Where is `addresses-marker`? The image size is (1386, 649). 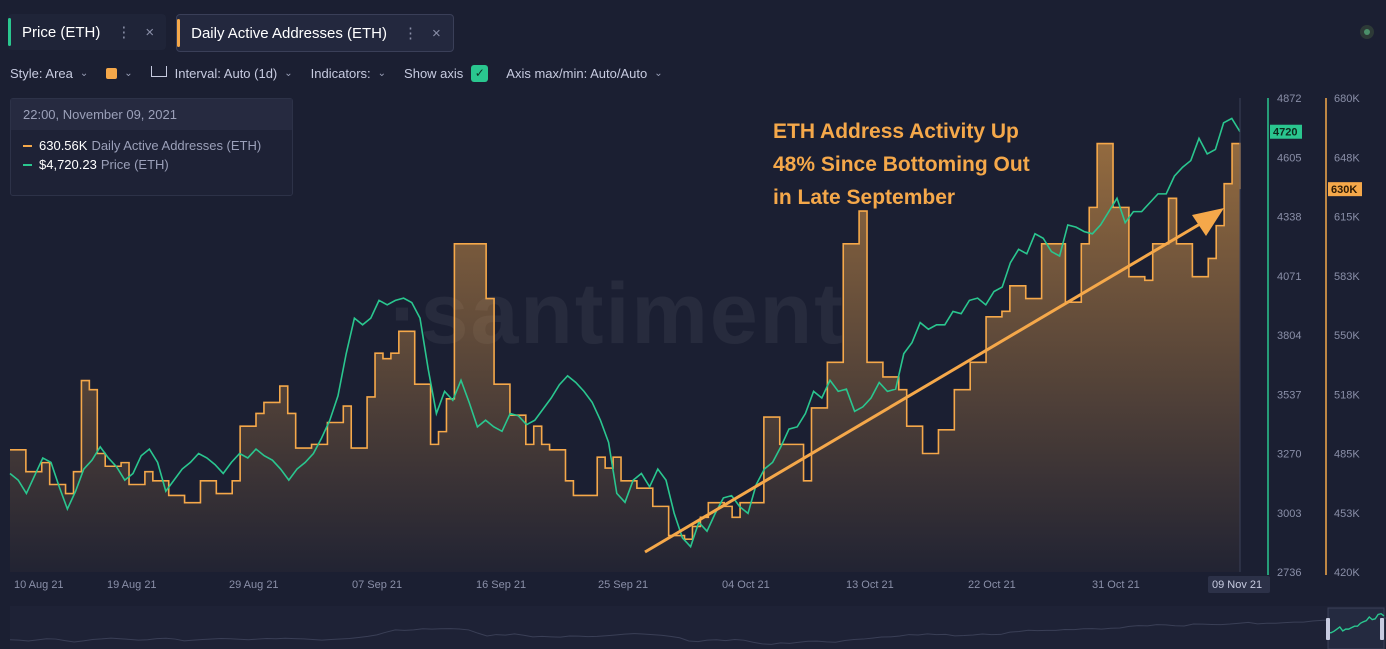 addresses-marker is located at coordinates (27, 145).